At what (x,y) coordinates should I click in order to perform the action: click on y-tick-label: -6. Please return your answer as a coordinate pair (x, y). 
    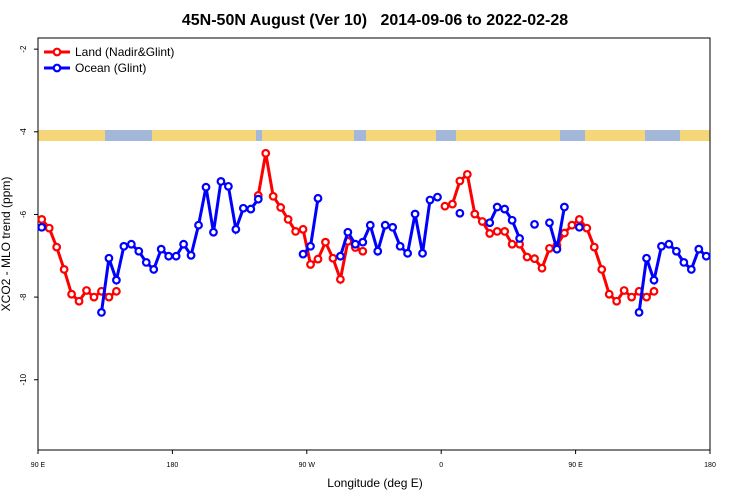
    Looking at the image, I should click on (23, 214).